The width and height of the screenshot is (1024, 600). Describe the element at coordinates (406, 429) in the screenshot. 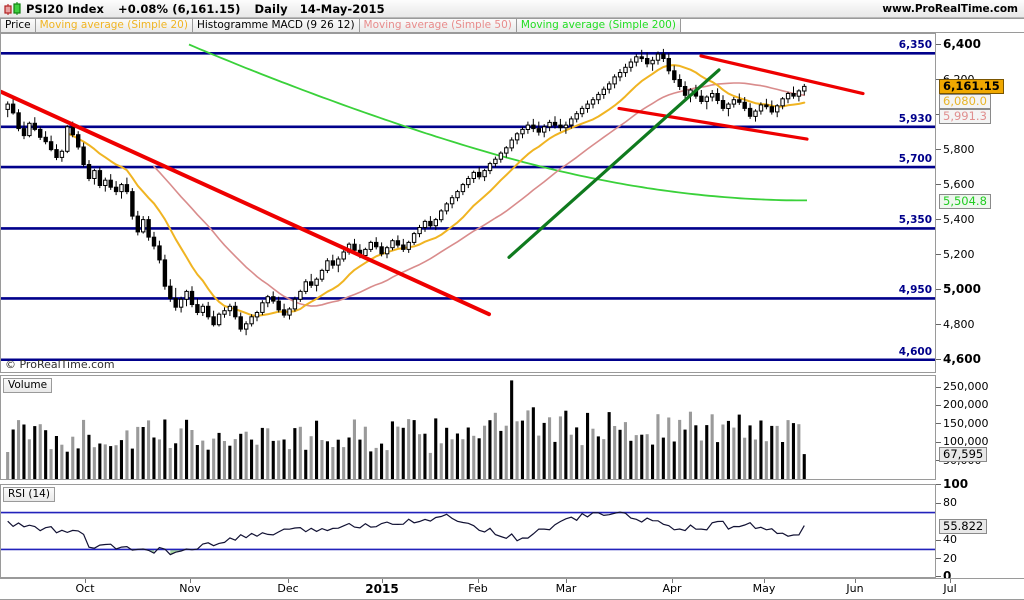

I see `volume-series` at that location.